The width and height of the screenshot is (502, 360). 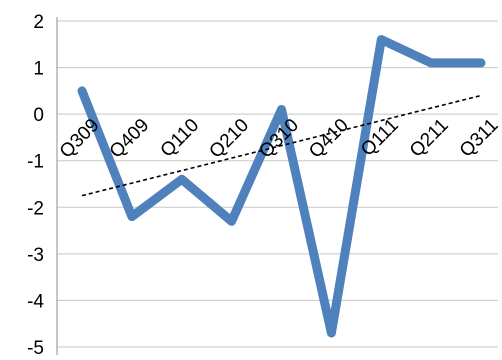 I want to click on x-tick-label: Q409, so click(x=130, y=139).